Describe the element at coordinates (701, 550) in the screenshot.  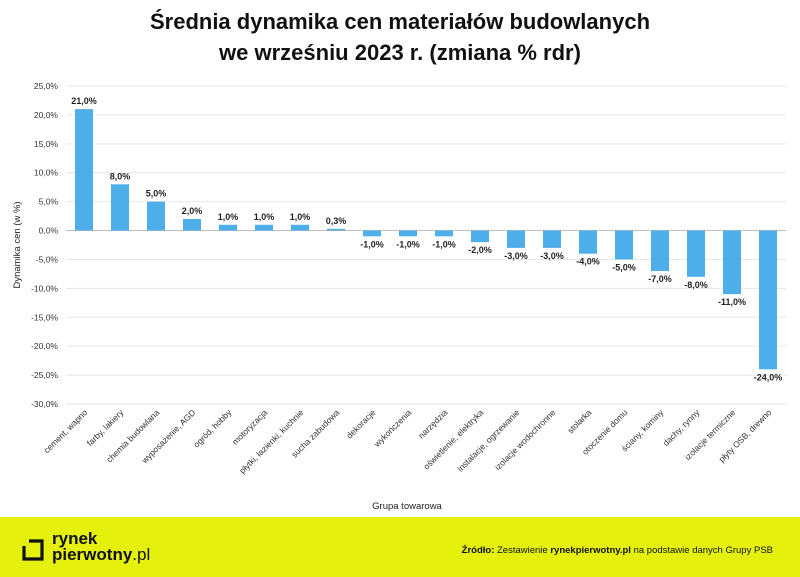
I see `source-text-2: na podstawie danych Grupy PSB` at that location.